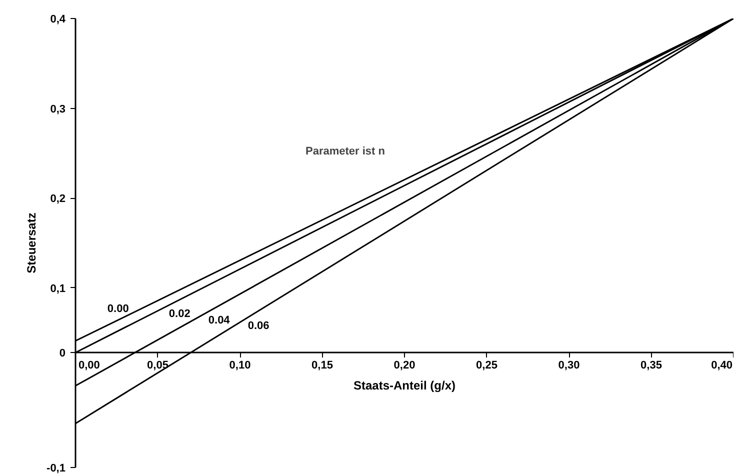 The width and height of the screenshot is (753, 475). I want to click on y-tick-label: 0,1, so click(58, 288).